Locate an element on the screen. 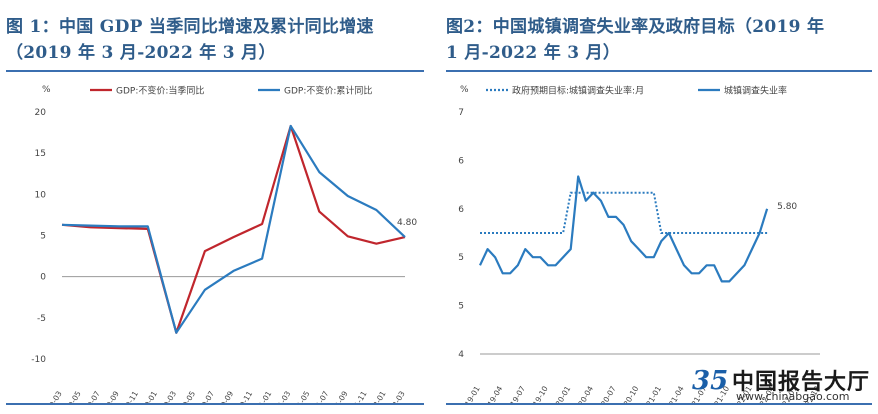  legend-label: 城镇调查失业率 is located at coordinates (755, 91).